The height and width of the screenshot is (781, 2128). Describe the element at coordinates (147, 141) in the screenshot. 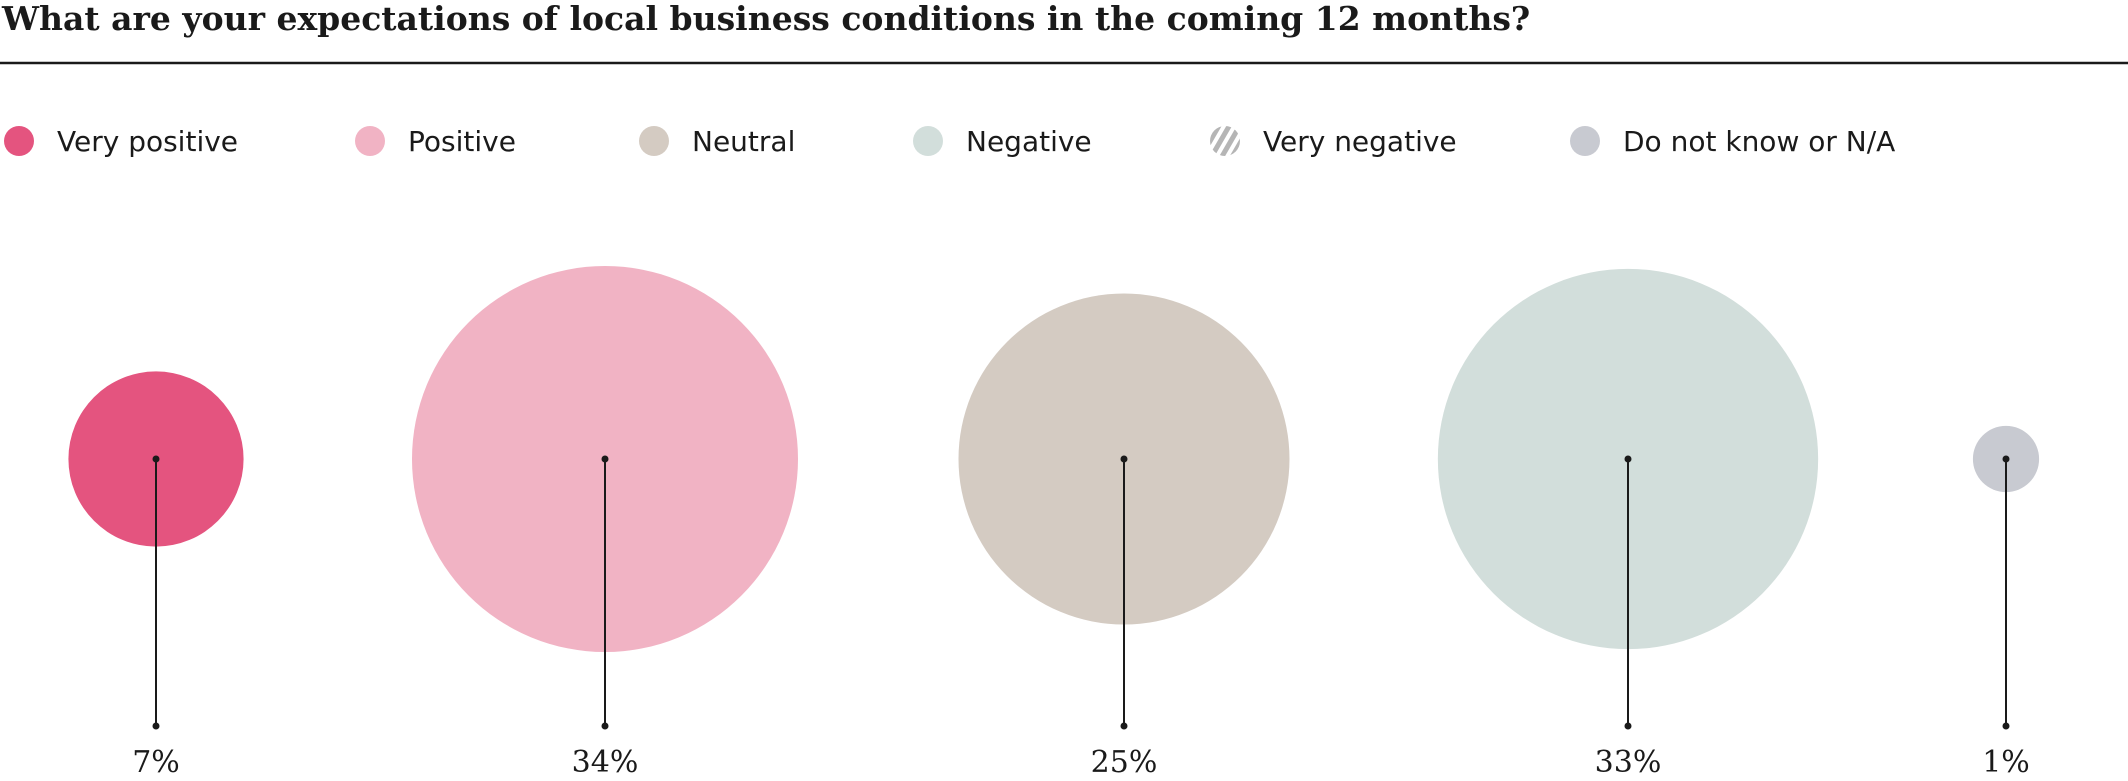

I see `legend-label: Very positive` at that location.